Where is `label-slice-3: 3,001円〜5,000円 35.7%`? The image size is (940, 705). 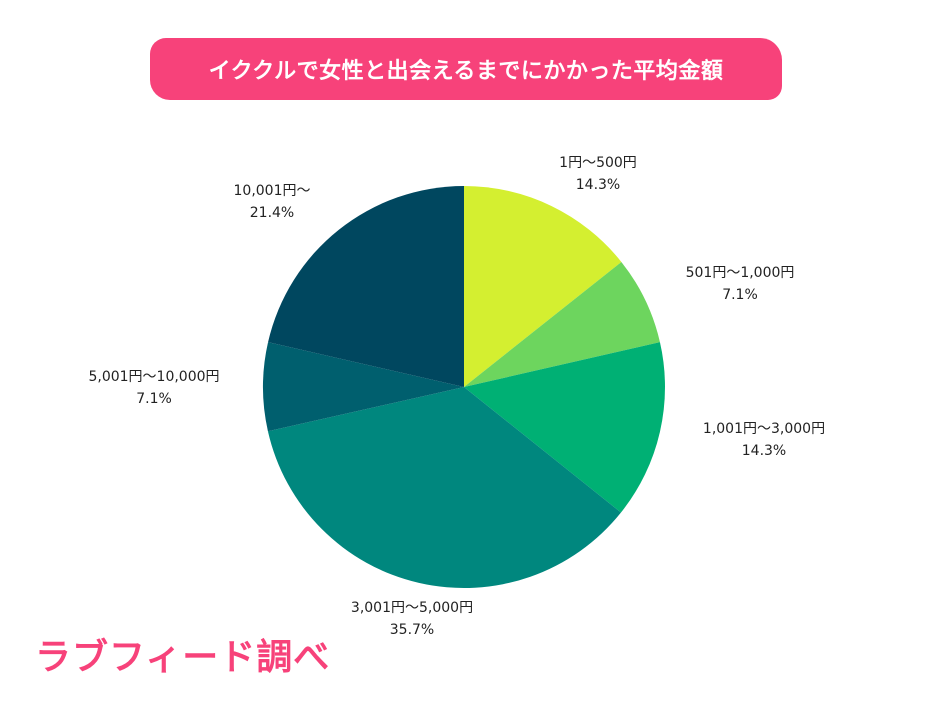
label-slice-3: 3,001円〜5,000円 35.7% is located at coordinates (412, 619).